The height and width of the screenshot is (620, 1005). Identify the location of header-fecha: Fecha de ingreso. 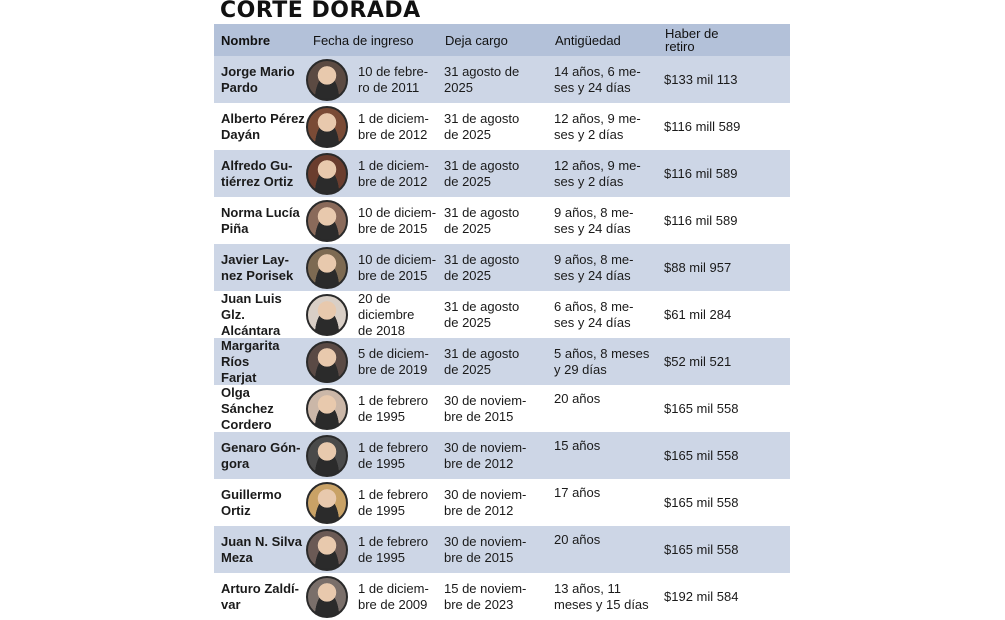
(363, 40).